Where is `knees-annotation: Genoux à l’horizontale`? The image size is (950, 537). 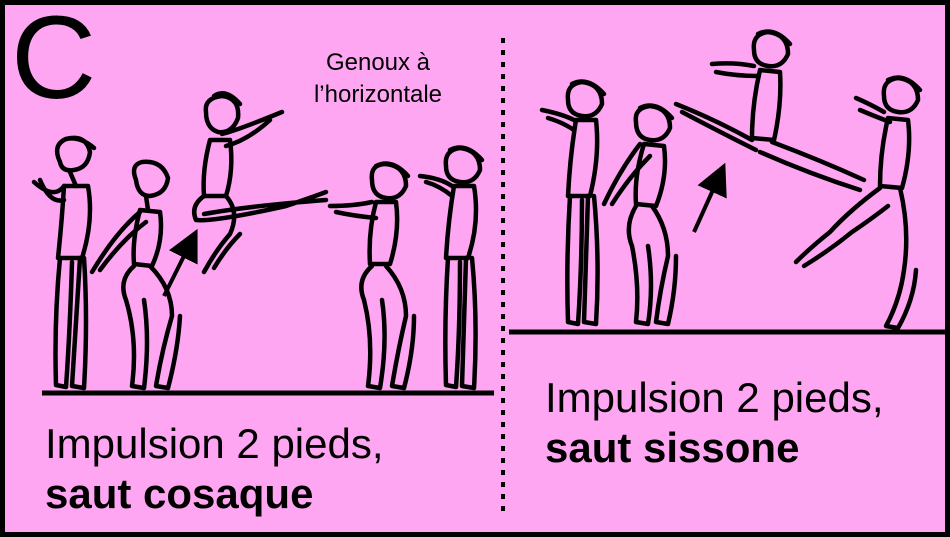 knees-annotation: Genoux à l’horizontale is located at coordinates (378, 79).